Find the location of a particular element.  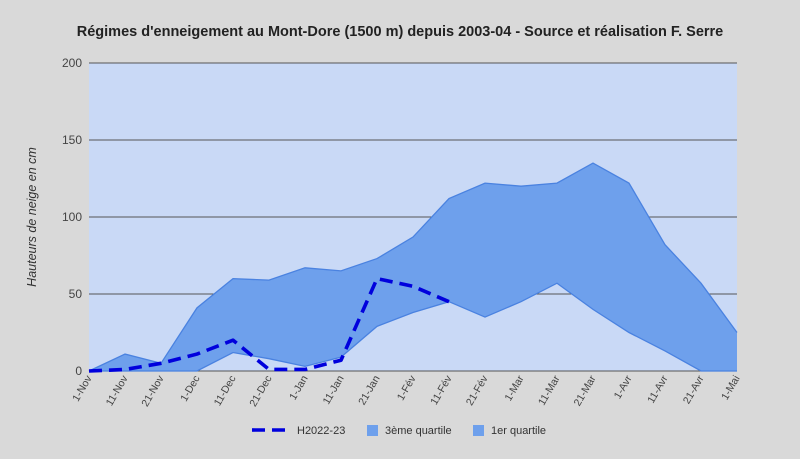

x-tick-label: 11-Mar is located at coordinates (549, 390).